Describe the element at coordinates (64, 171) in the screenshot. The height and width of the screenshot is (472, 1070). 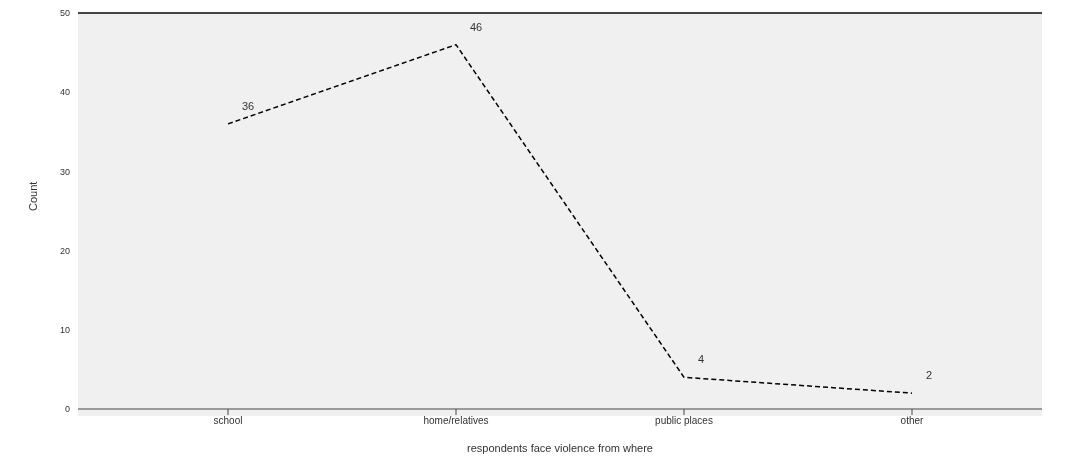
I see `y-tick-label: 30` at that location.